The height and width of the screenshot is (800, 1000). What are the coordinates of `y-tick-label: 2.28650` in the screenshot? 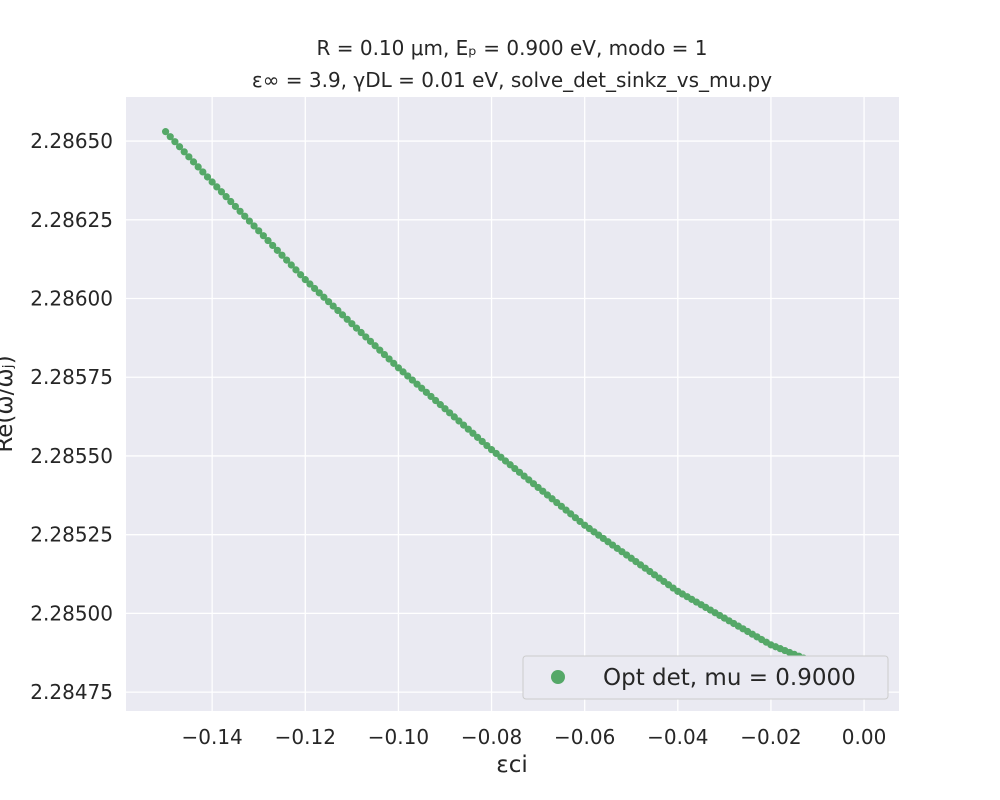 It's located at (71, 141).